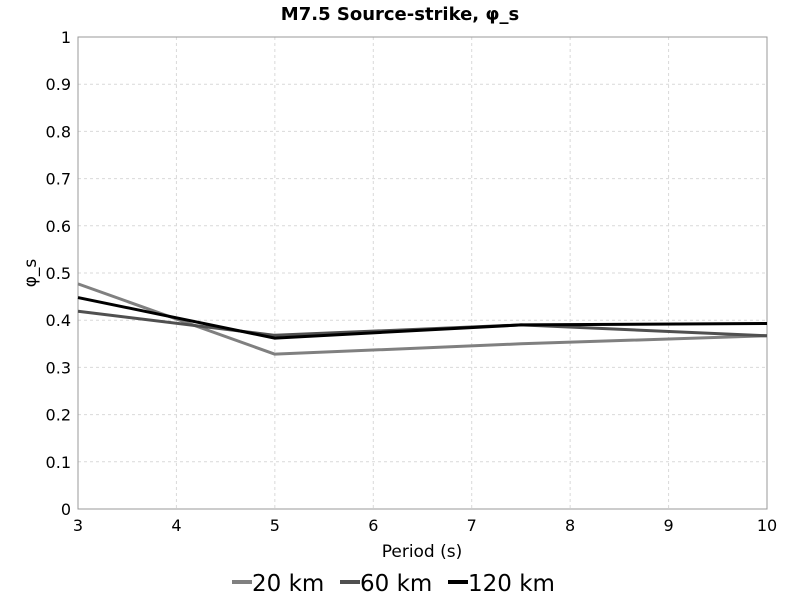 This screenshot has height=600, width=800. Describe the element at coordinates (66, 509) in the screenshot. I see `y-tick-label: 0` at that location.